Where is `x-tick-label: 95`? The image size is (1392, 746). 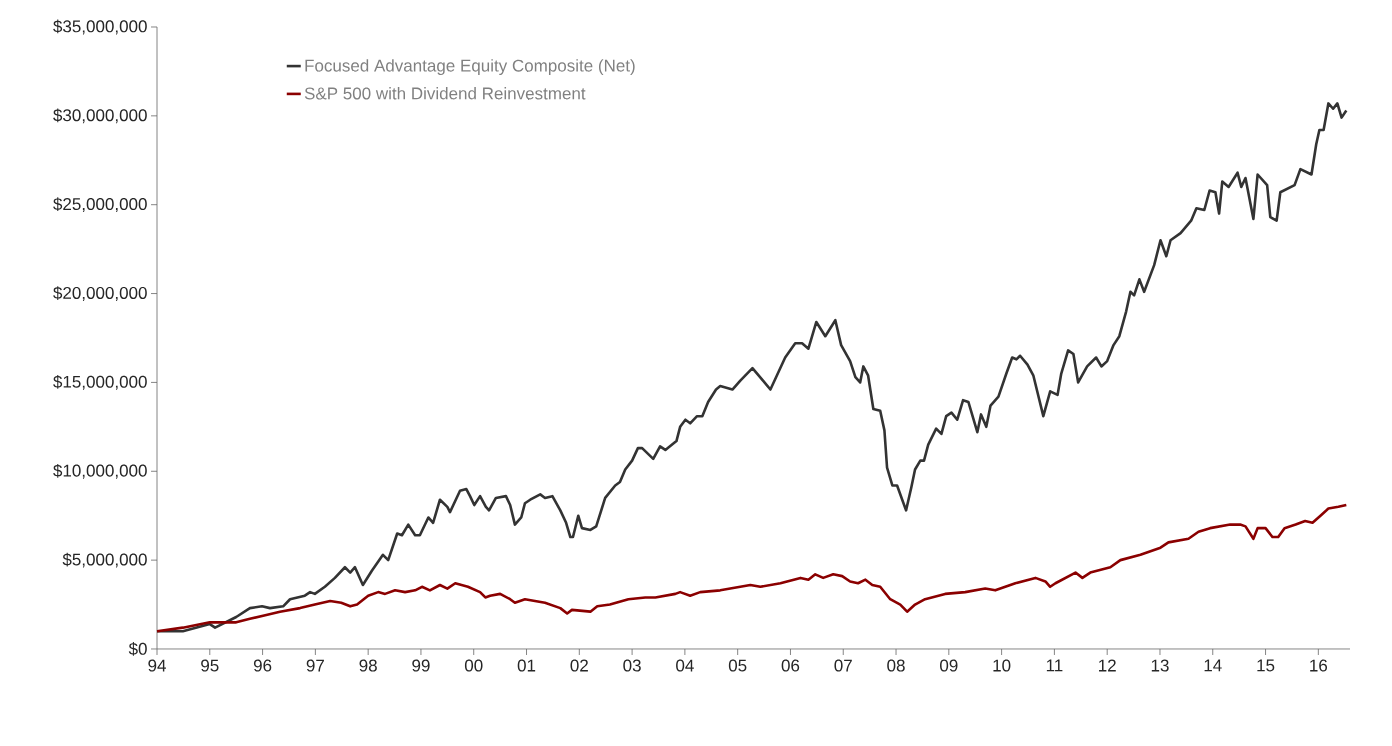 x-tick-label: 95 is located at coordinates (210, 665).